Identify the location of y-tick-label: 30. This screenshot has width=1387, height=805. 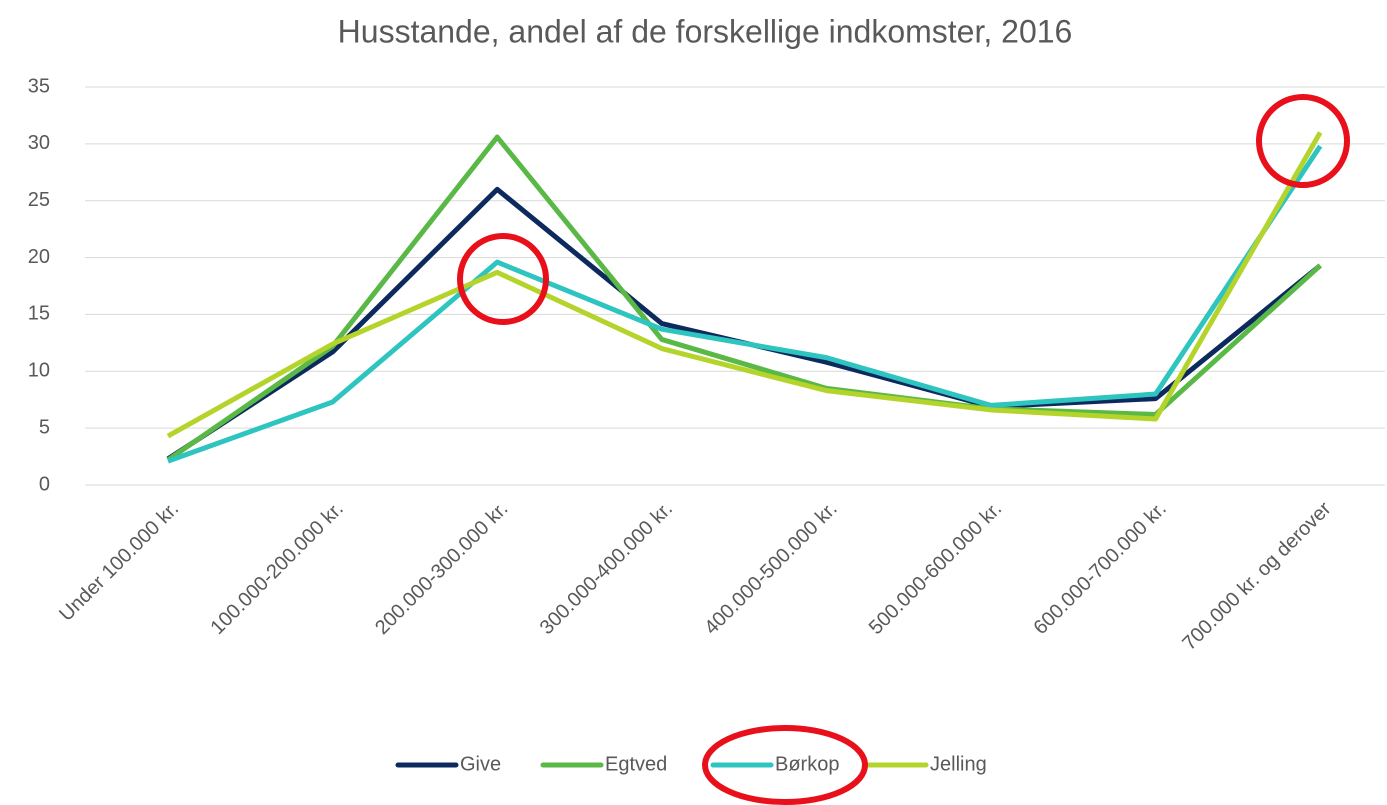
(39, 143).